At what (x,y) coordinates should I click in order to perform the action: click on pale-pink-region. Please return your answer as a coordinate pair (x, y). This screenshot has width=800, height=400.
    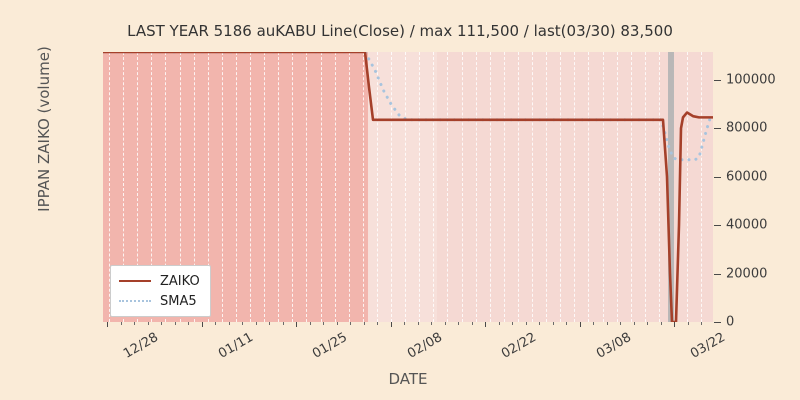
    Looking at the image, I should click on (402, 187).